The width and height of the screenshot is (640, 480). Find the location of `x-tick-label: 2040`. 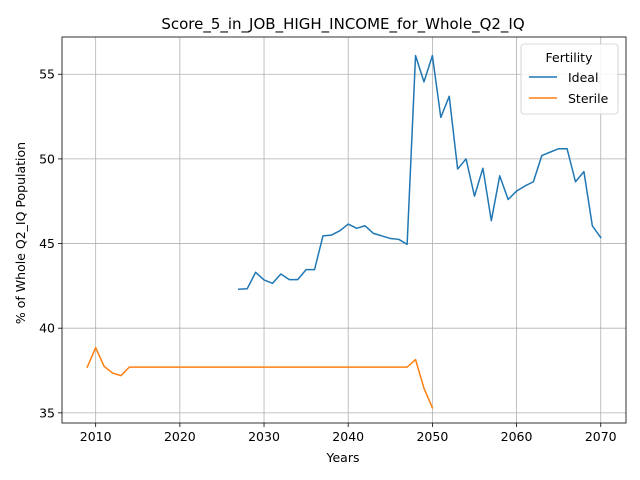

x-tick-label: 2040 is located at coordinates (348, 436).